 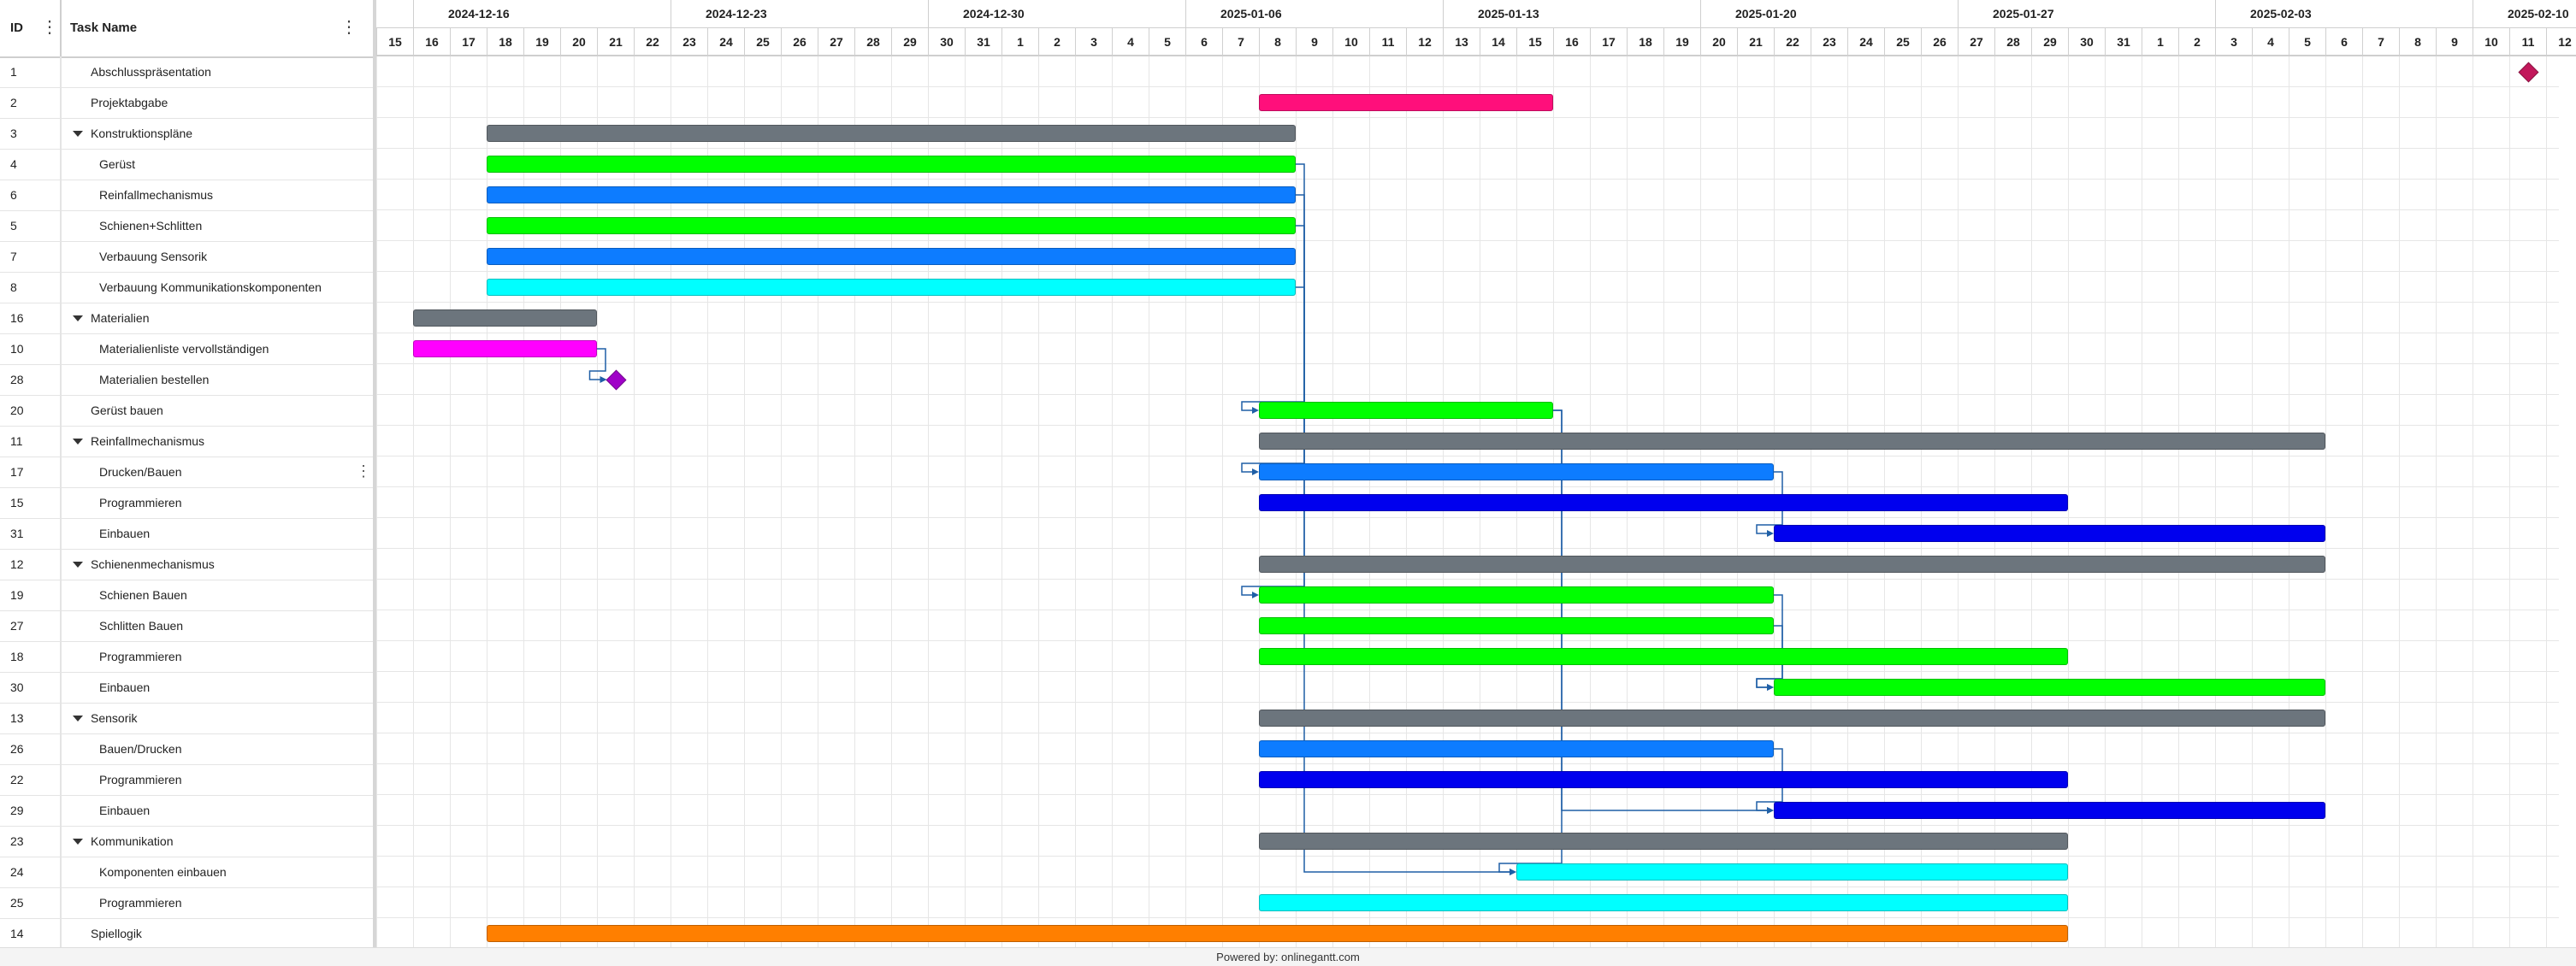 I want to click on grid-row: 16 Materialien, so click(x=186, y=318).